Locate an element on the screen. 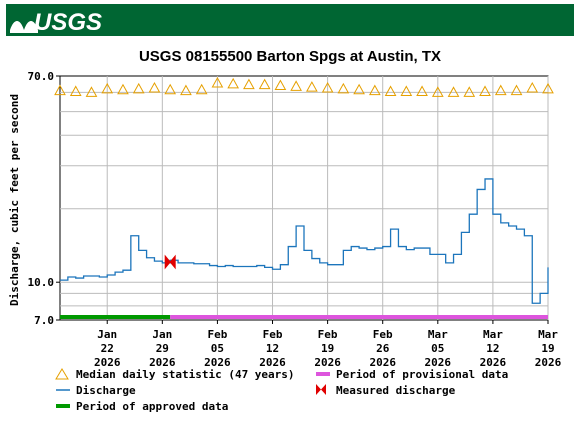  usgs-logo: USGS is located at coordinates (56, 22).